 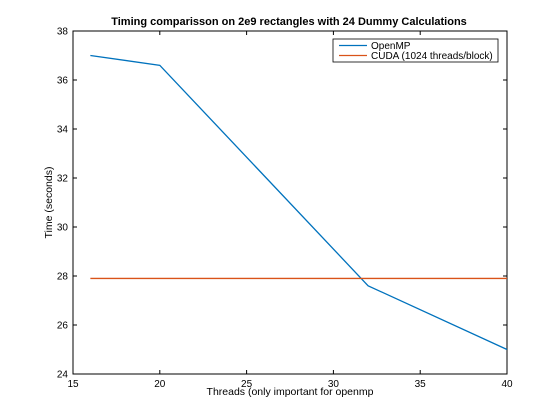 What do you see at coordinates (63, 81) in the screenshot?
I see `y-tick-label: 36` at bounding box center [63, 81].